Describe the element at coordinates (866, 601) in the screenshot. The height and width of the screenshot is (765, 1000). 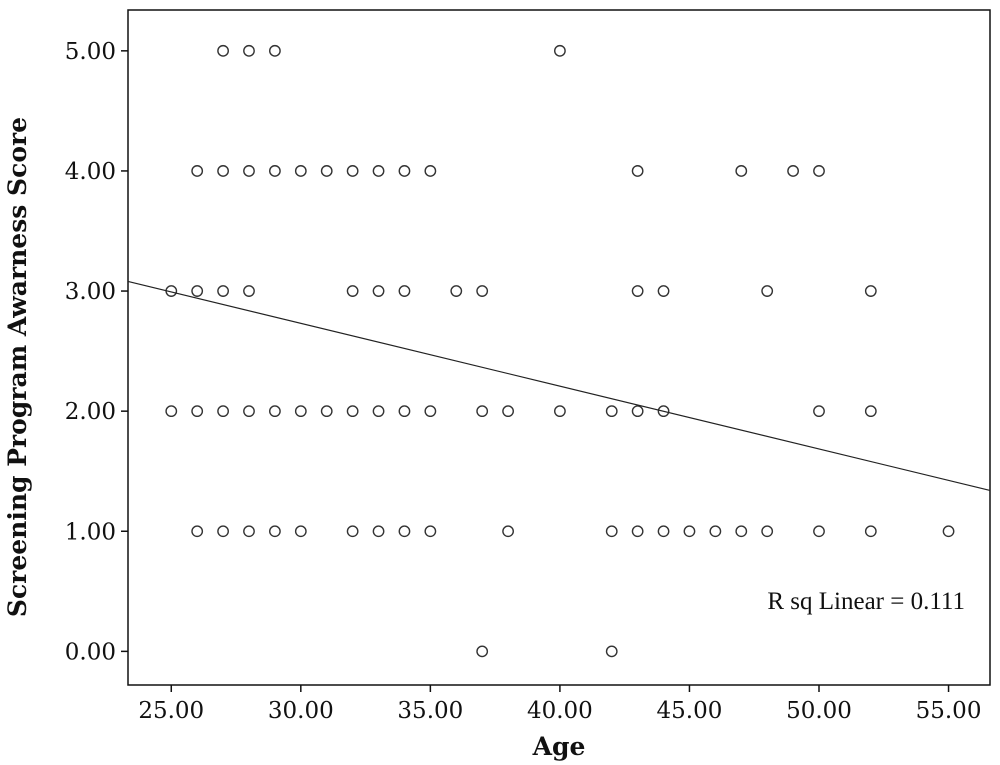
I see `r-squared-annotation: R sq Linear = 0.111` at that location.